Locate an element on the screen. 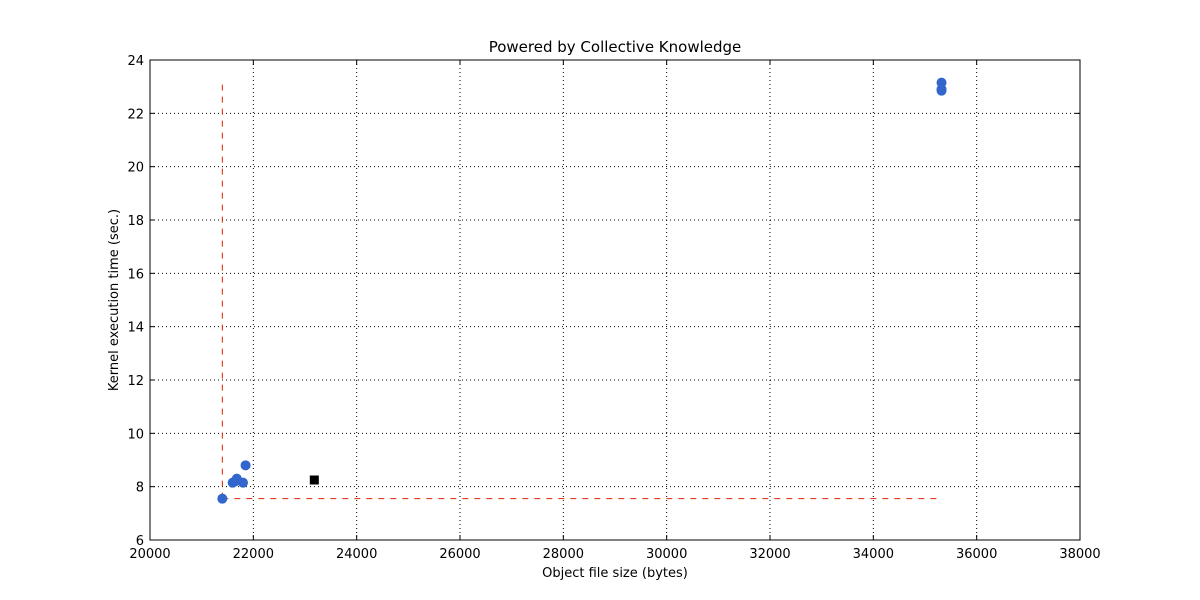 The width and height of the screenshot is (1200, 600). x-tick-label: 34000 is located at coordinates (873, 554).